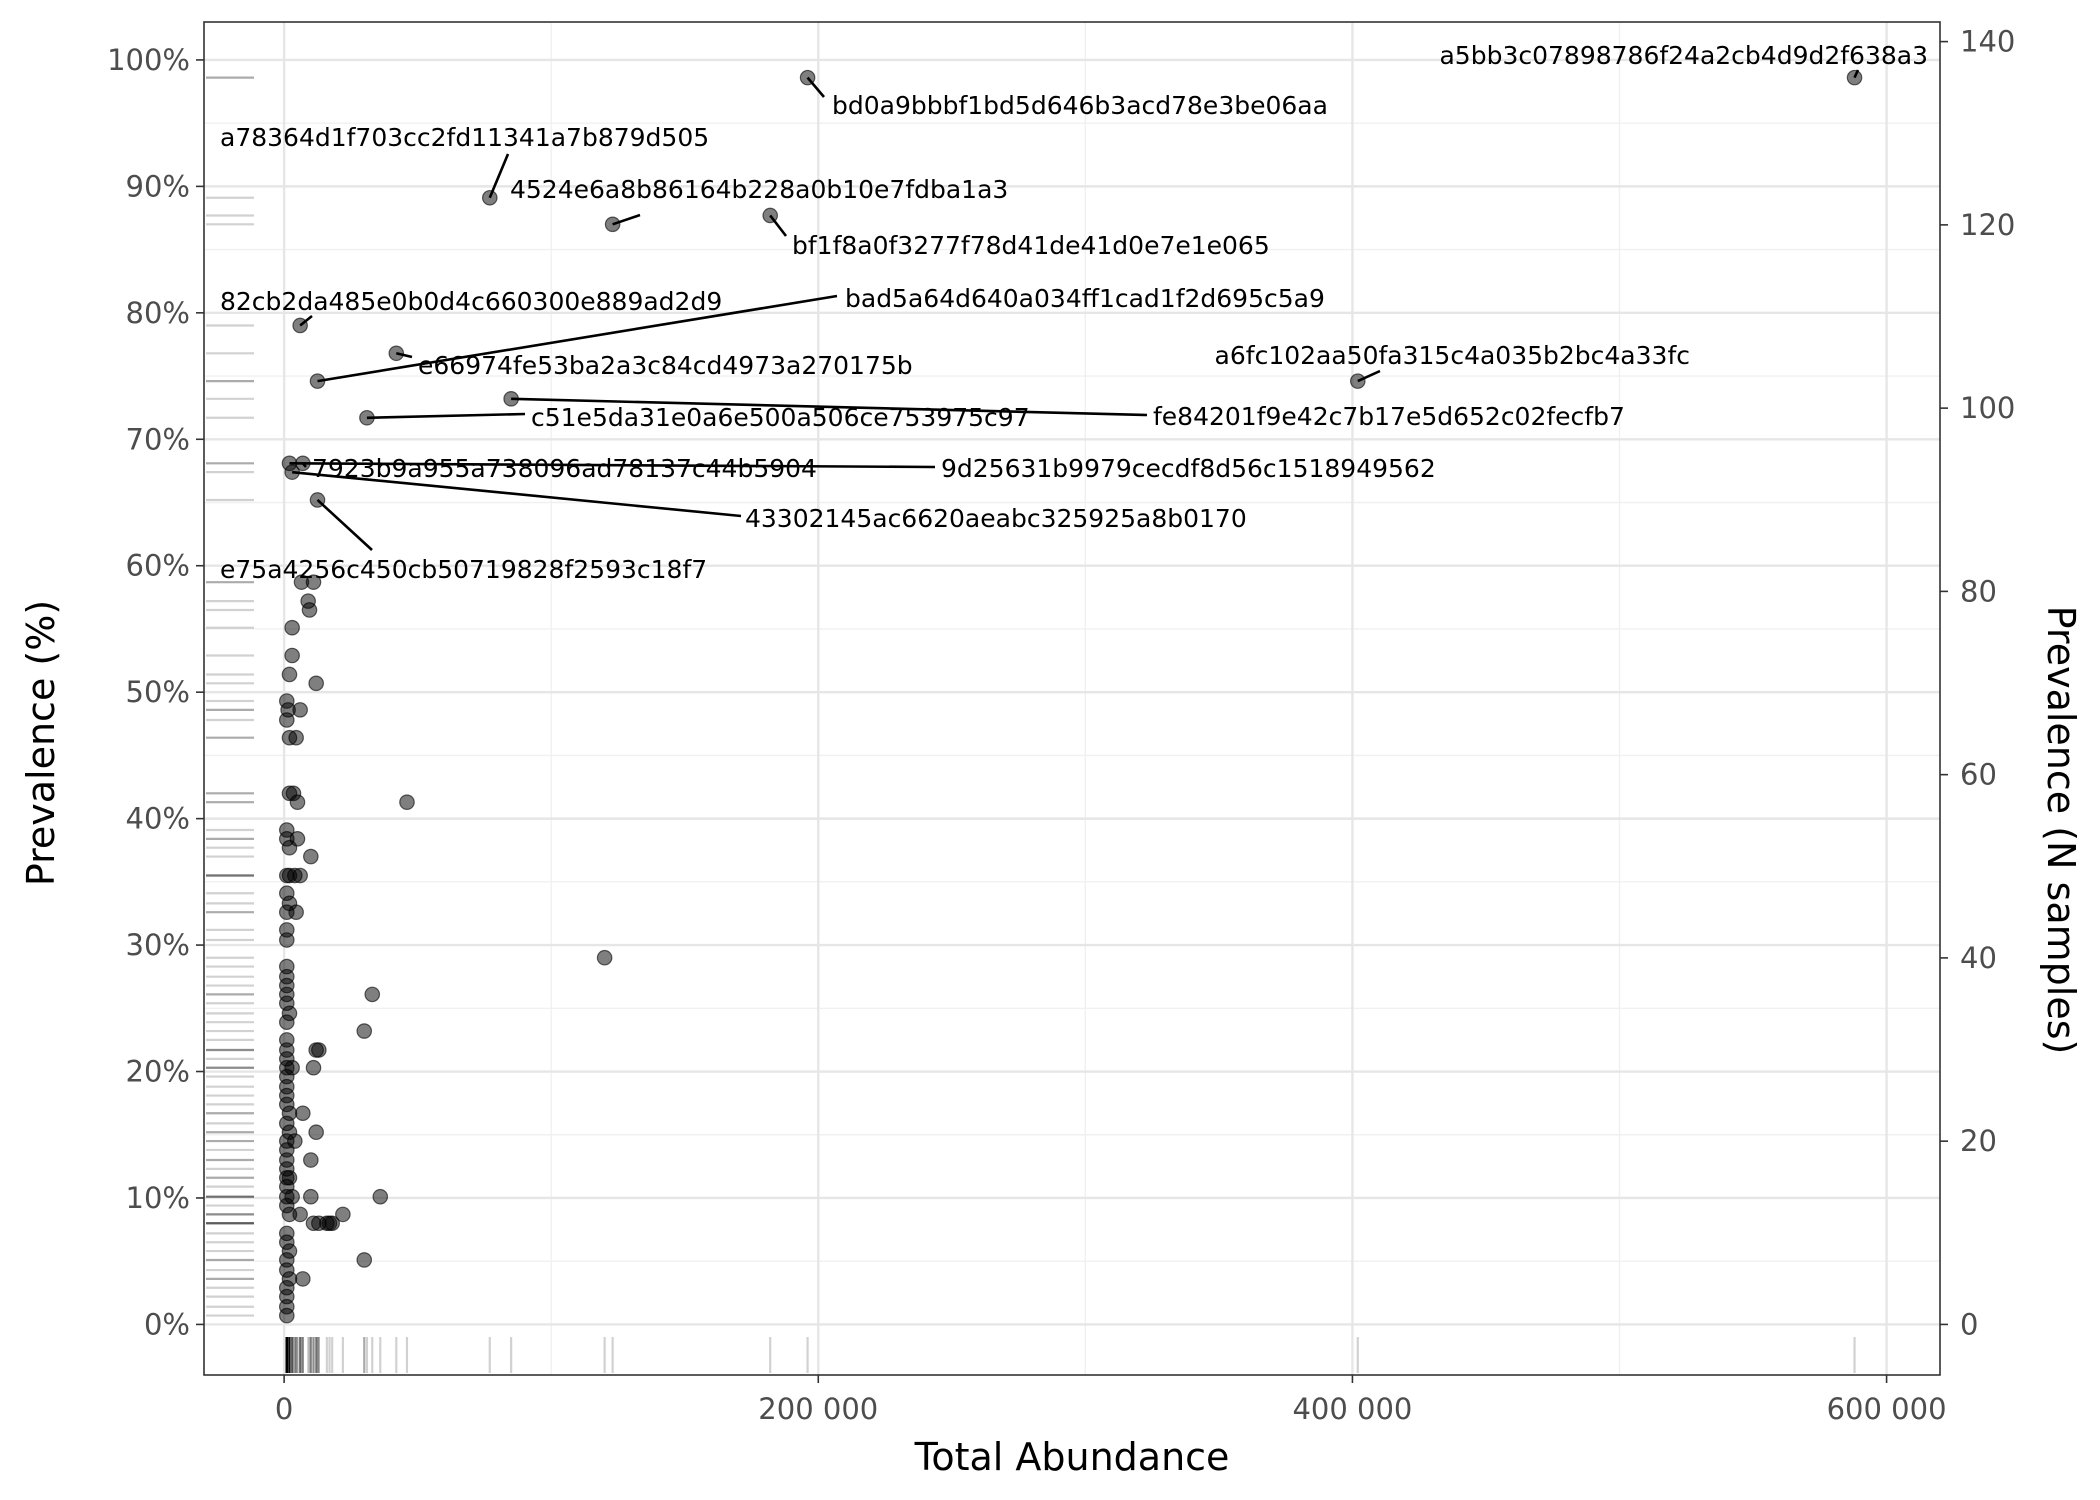  I want to click on y-axis-title: Prevalence (%), so click(41, 743).